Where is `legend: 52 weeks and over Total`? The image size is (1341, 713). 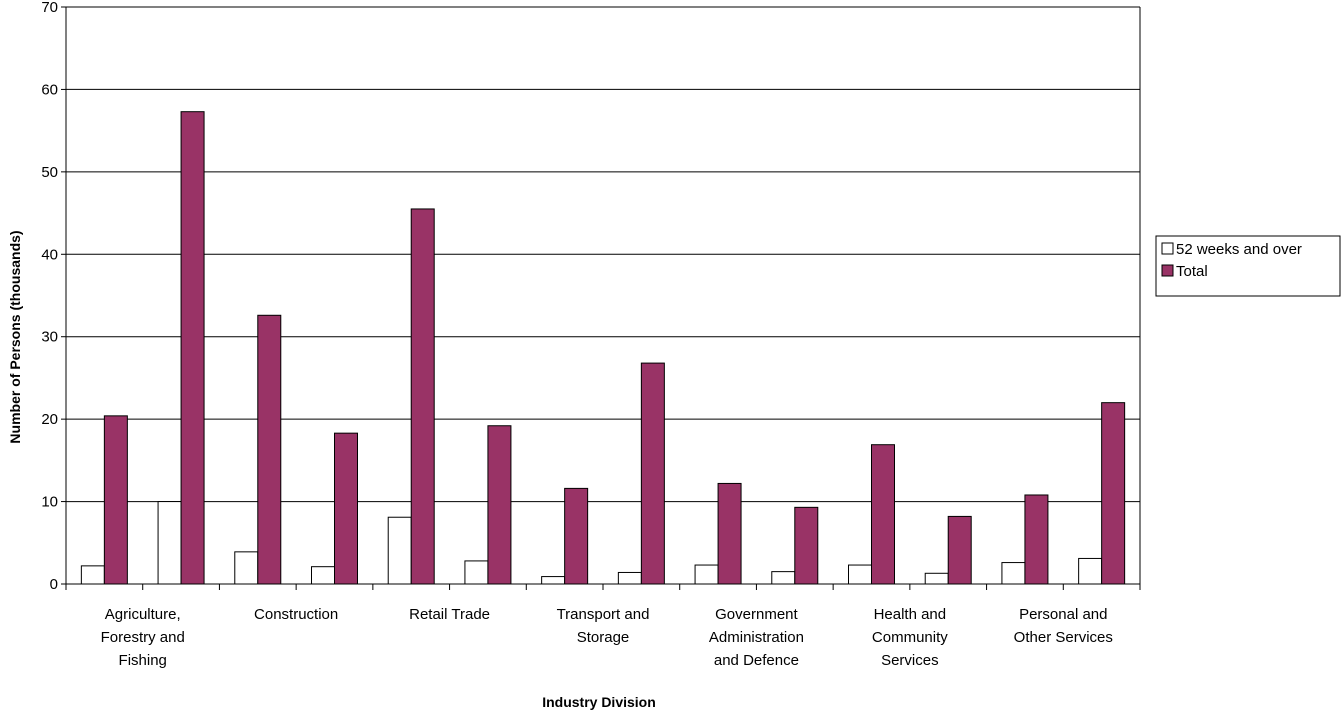
legend: 52 weeks and over Total is located at coordinates (1248, 266).